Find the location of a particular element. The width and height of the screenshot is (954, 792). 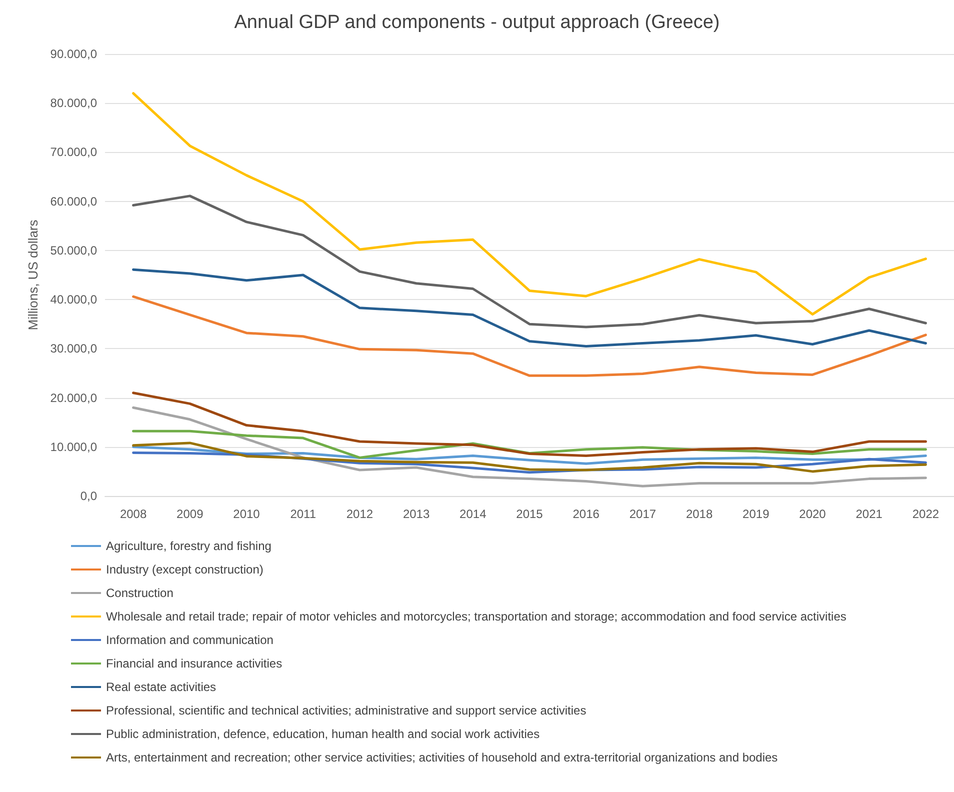

legend-label: Public administration, defence, education, human health and social work activities is located at coordinates (323, 734).